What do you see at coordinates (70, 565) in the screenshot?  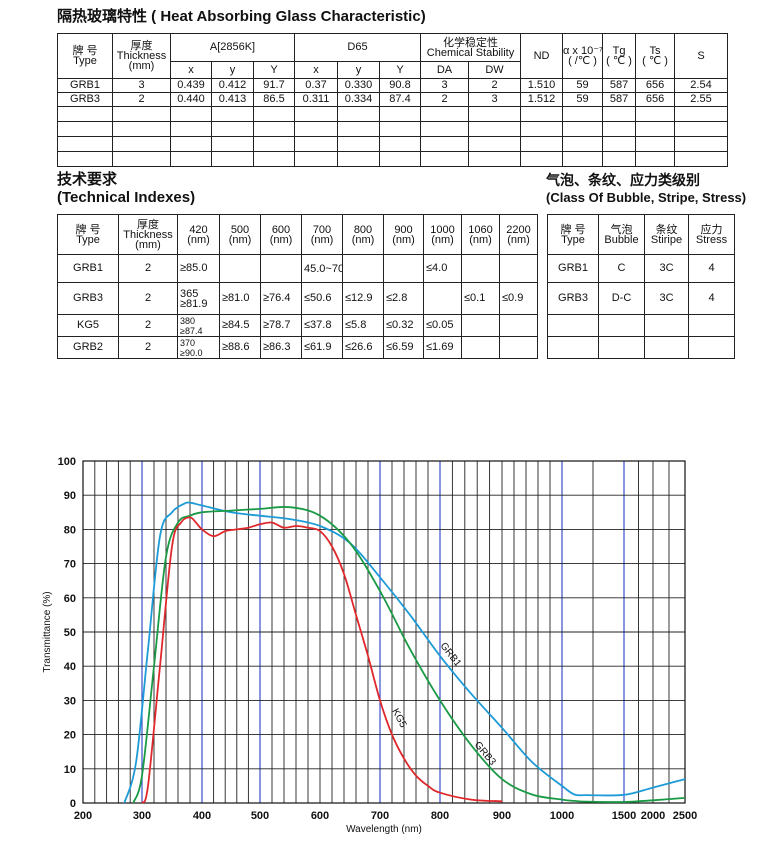 I see `y-tick-label: 70` at bounding box center [70, 565].